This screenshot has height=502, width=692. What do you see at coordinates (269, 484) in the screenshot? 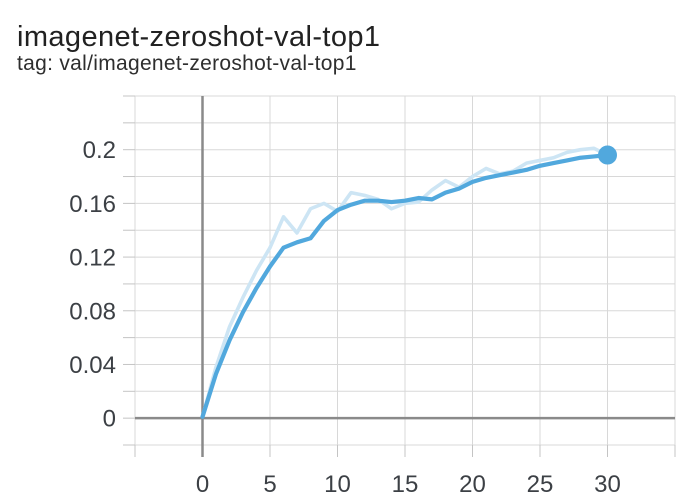
I see `x-tick-label: 5` at bounding box center [269, 484].